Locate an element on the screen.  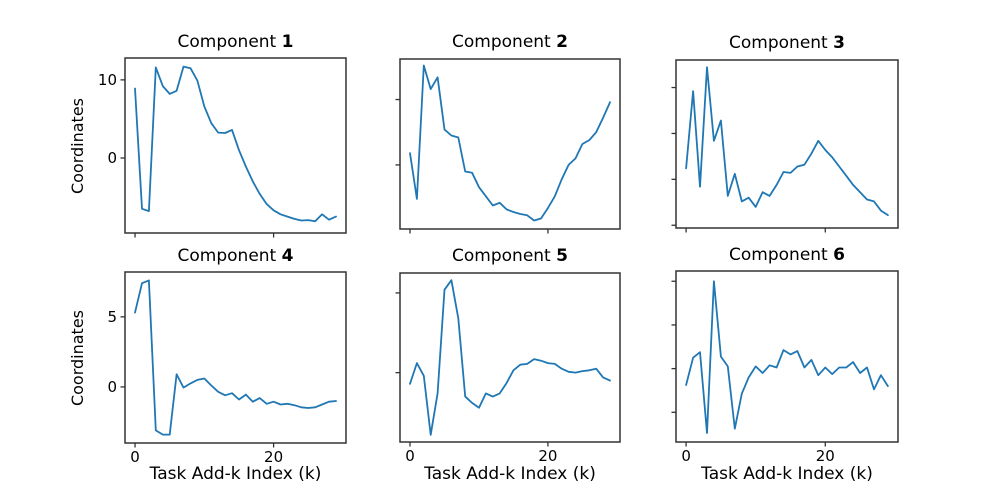
subplot-title-5: Component 5 is located at coordinates (510, 257).